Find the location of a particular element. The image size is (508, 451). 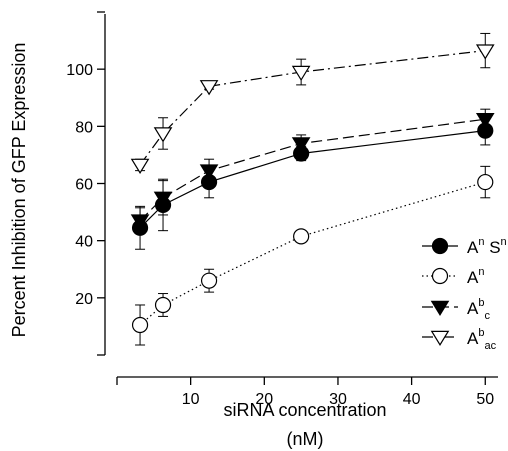

x-tick-label: 20 is located at coordinates (264, 399).